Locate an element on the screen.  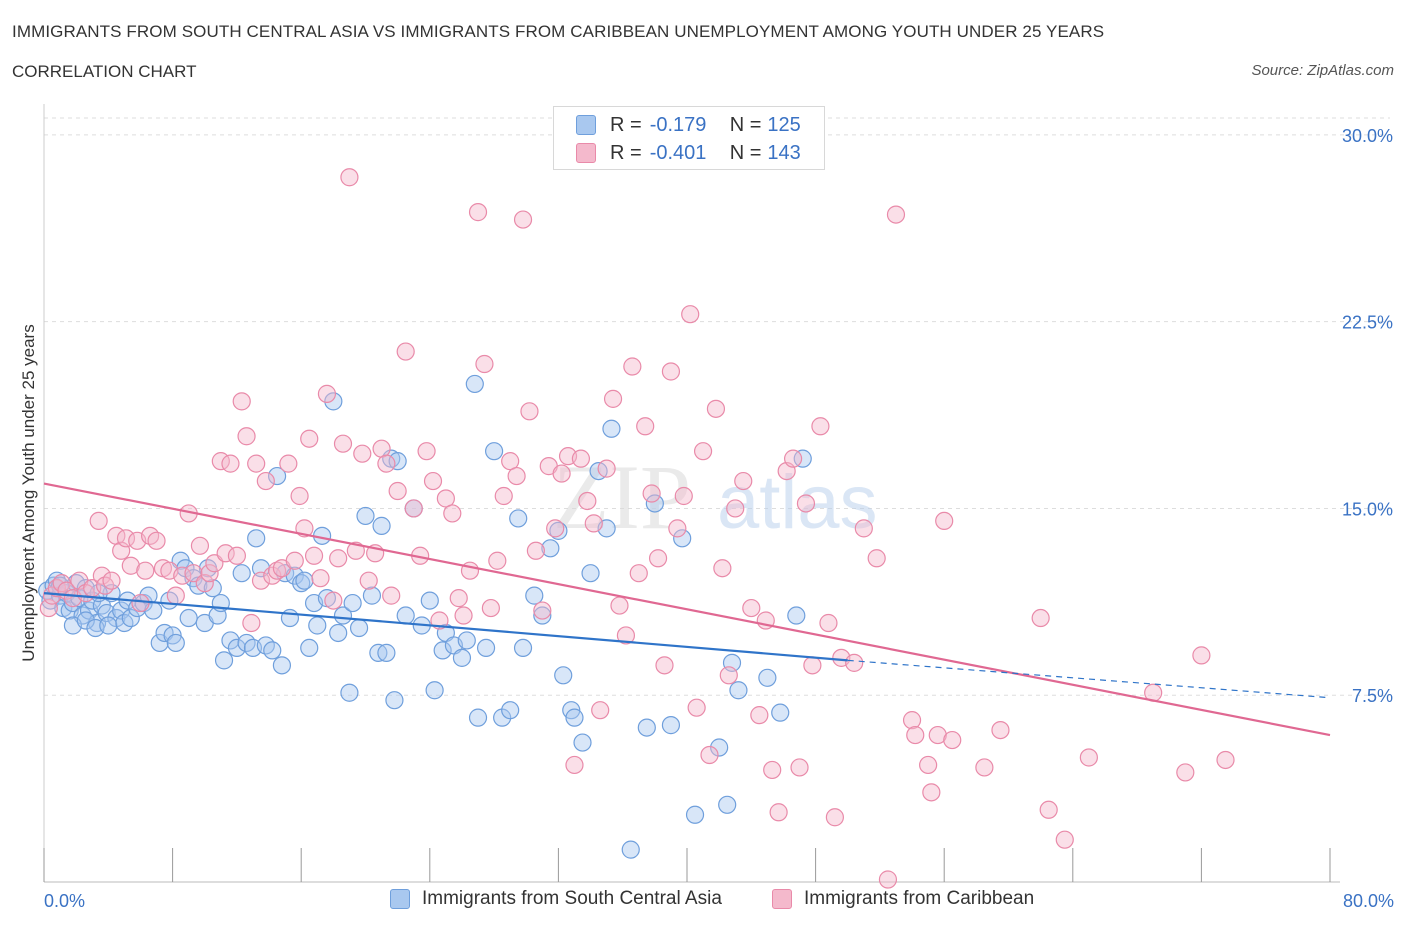
chart-subtitle: CORRELATION CHART is located at coordinates (104, 71).